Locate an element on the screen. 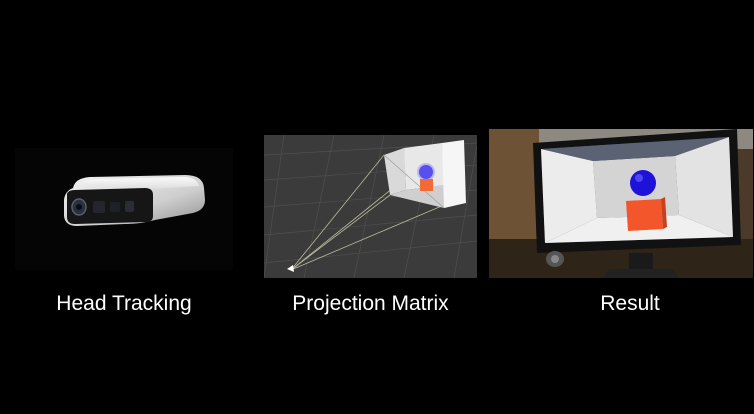 The height and width of the screenshot is (414, 754). depth-camera-illustration is located at coordinates (134, 200).